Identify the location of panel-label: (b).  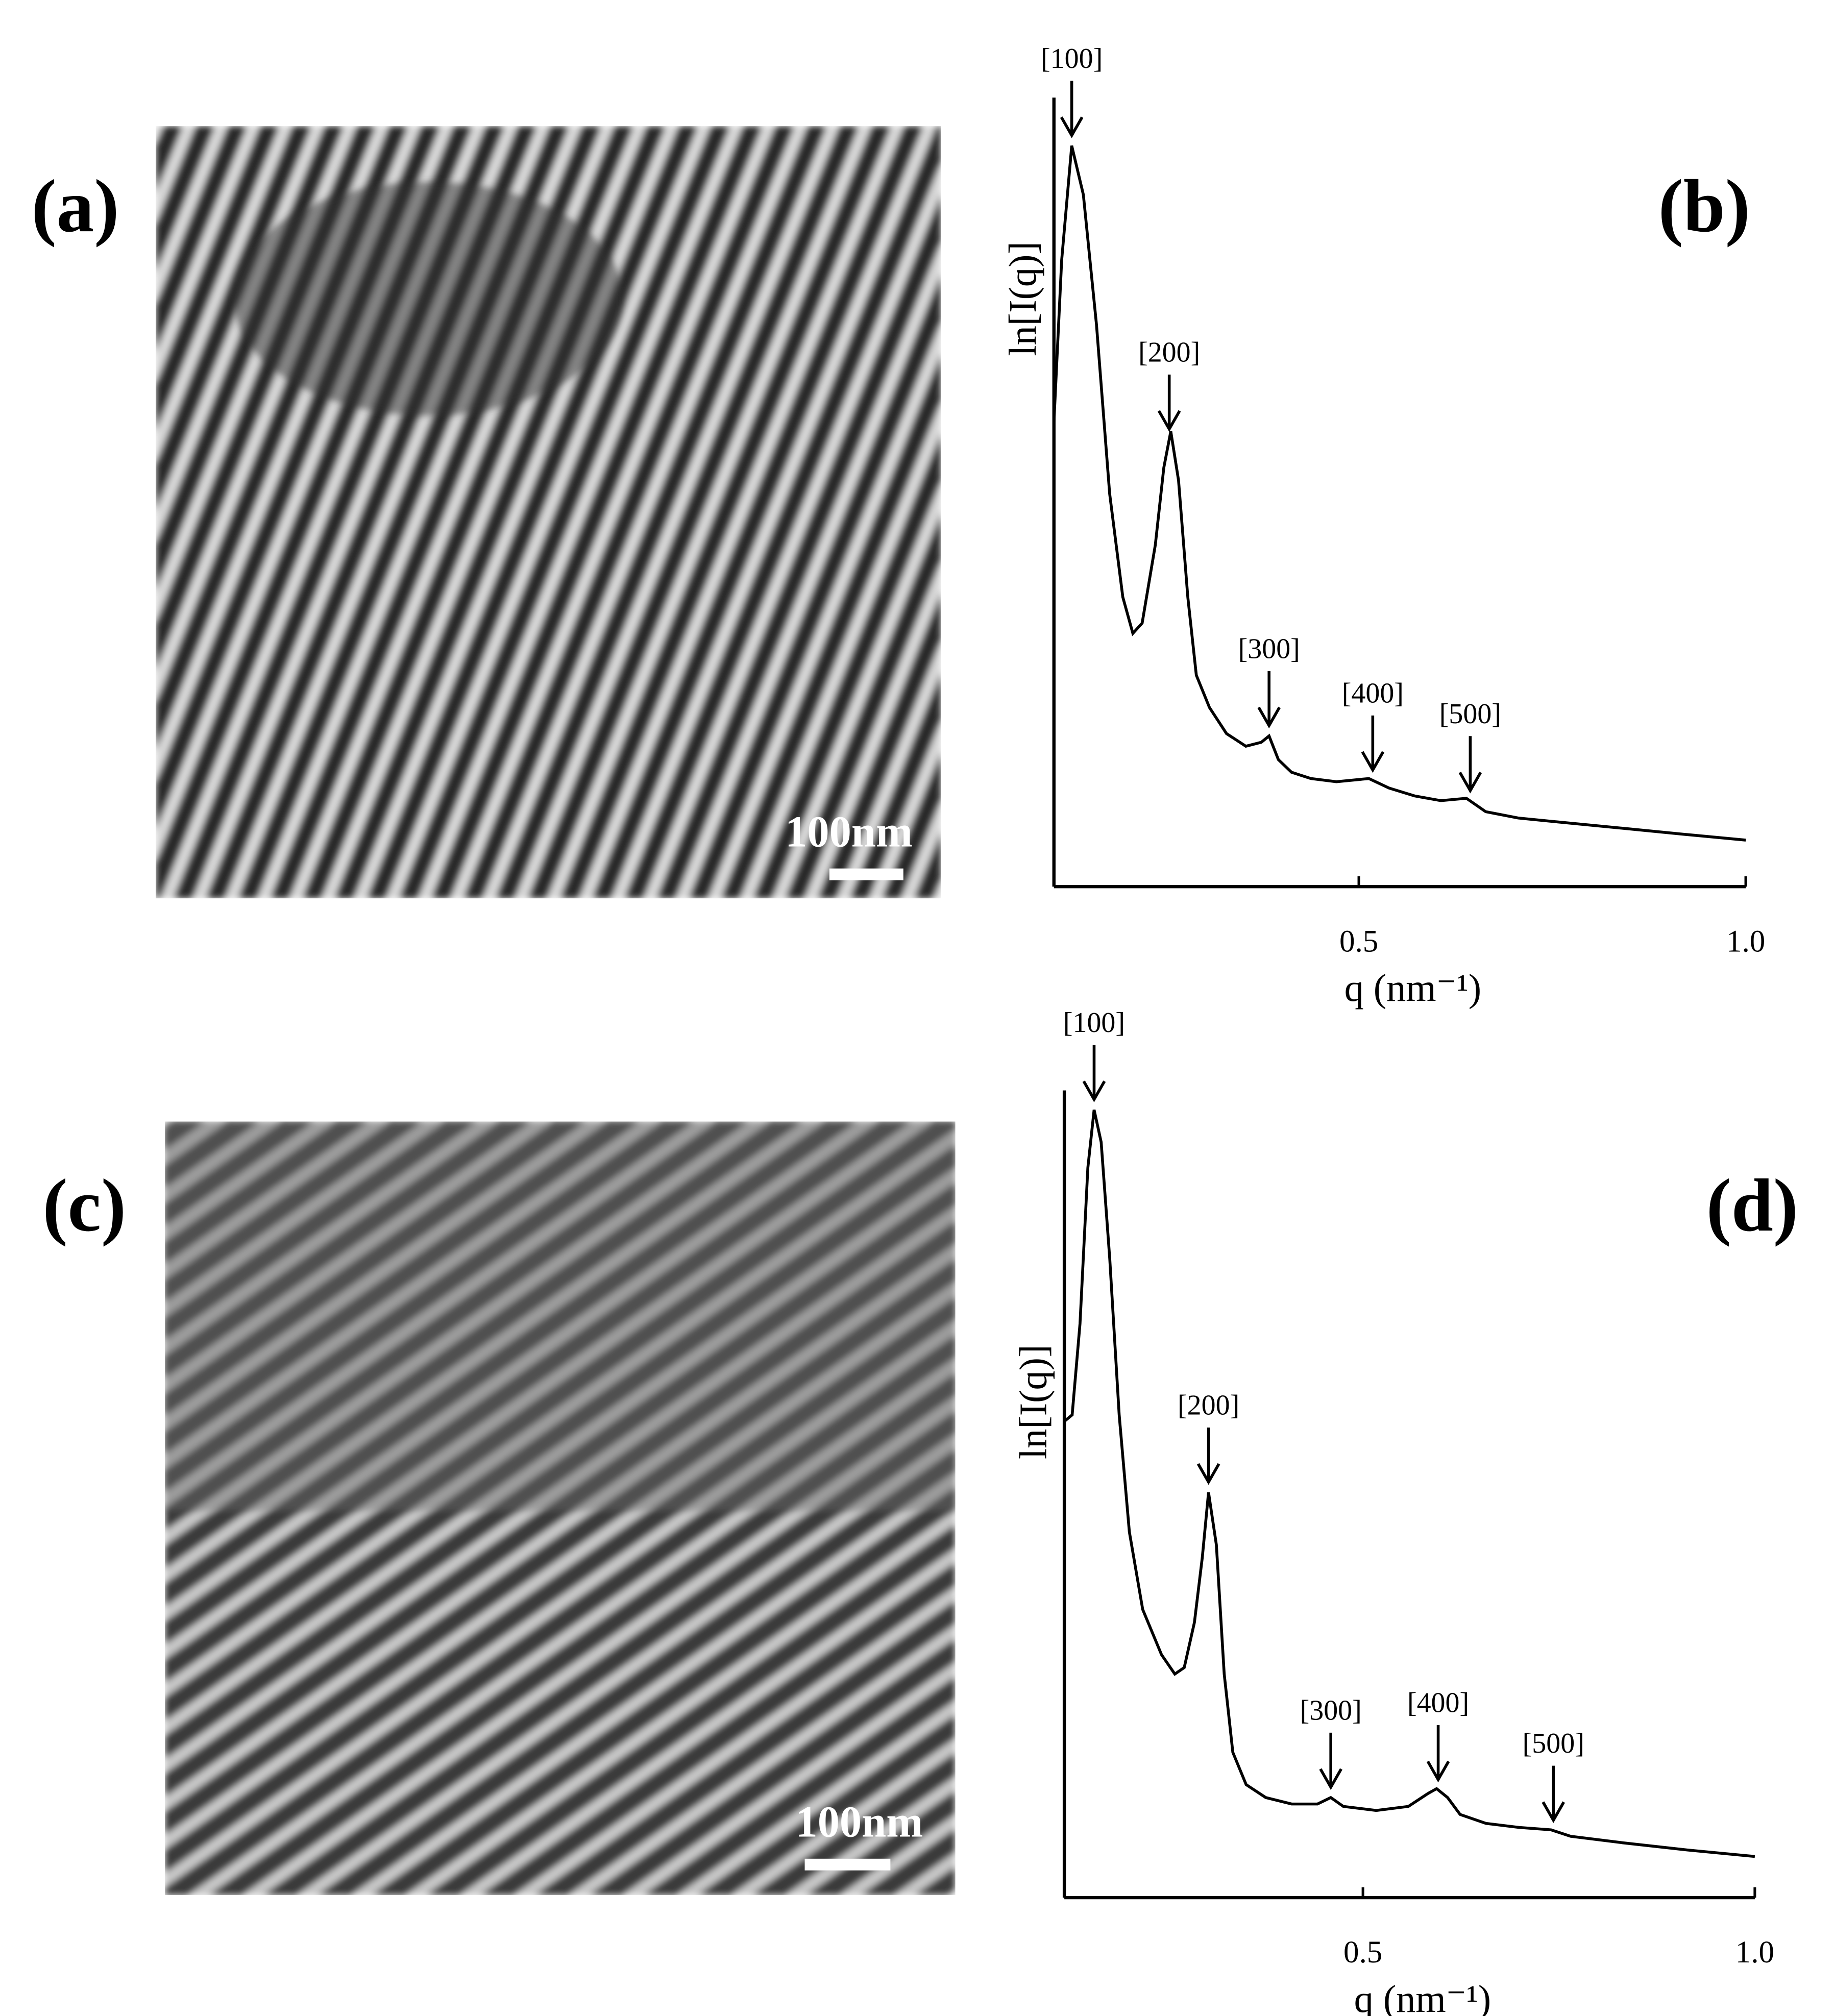
(1704, 206).